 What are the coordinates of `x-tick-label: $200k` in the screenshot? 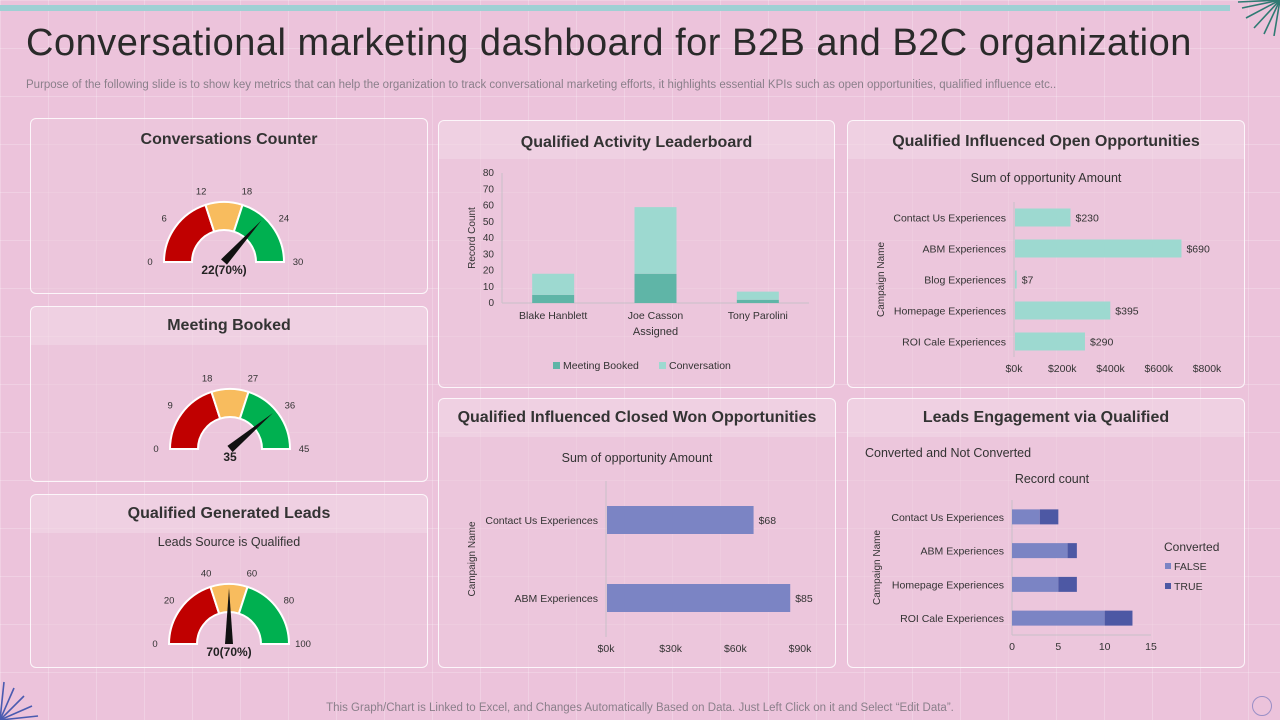 It's located at (1062, 369).